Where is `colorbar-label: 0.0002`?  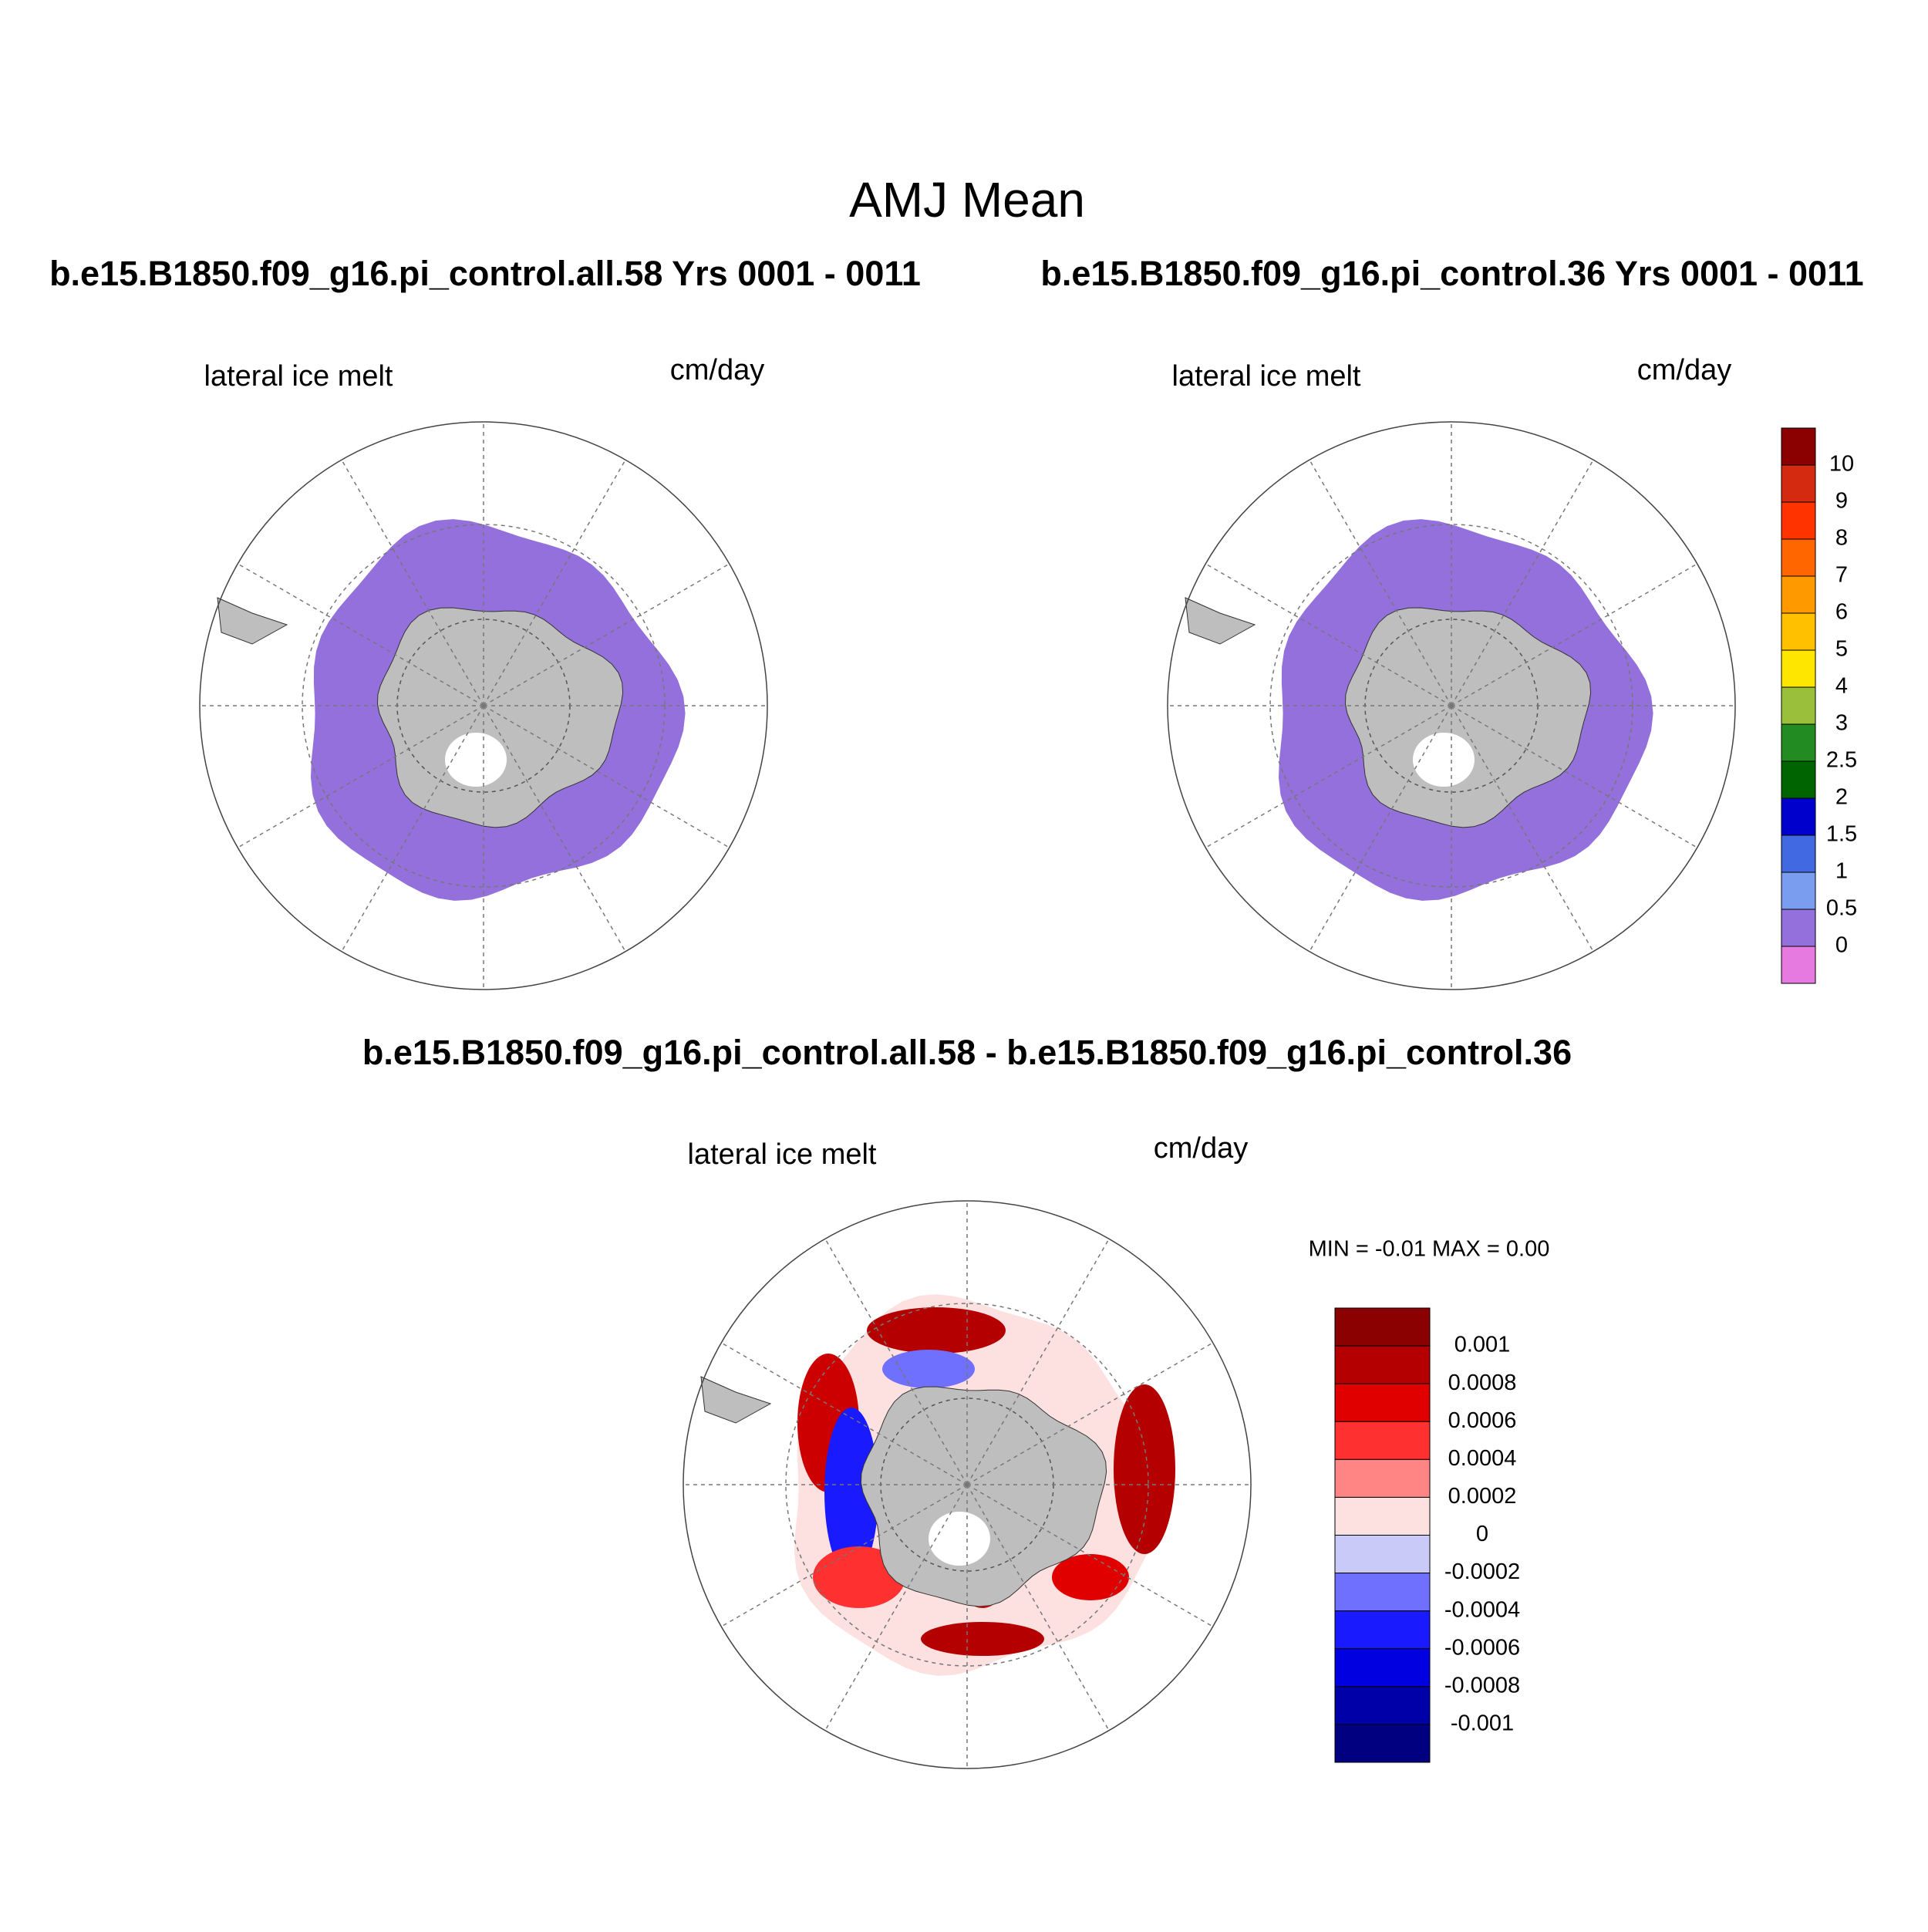
colorbar-label: 0.0002 is located at coordinates (1482, 1496).